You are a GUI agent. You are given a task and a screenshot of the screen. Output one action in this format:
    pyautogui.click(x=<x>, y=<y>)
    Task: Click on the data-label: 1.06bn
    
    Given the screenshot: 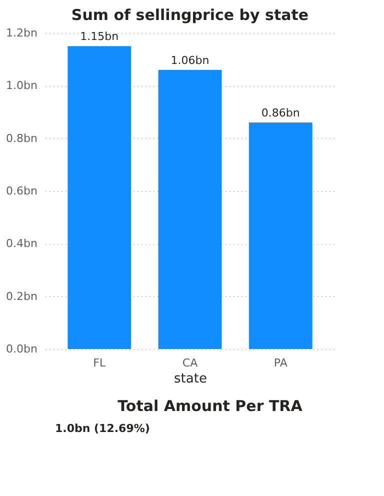 What is the action you would take?
    pyautogui.click(x=190, y=60)
    